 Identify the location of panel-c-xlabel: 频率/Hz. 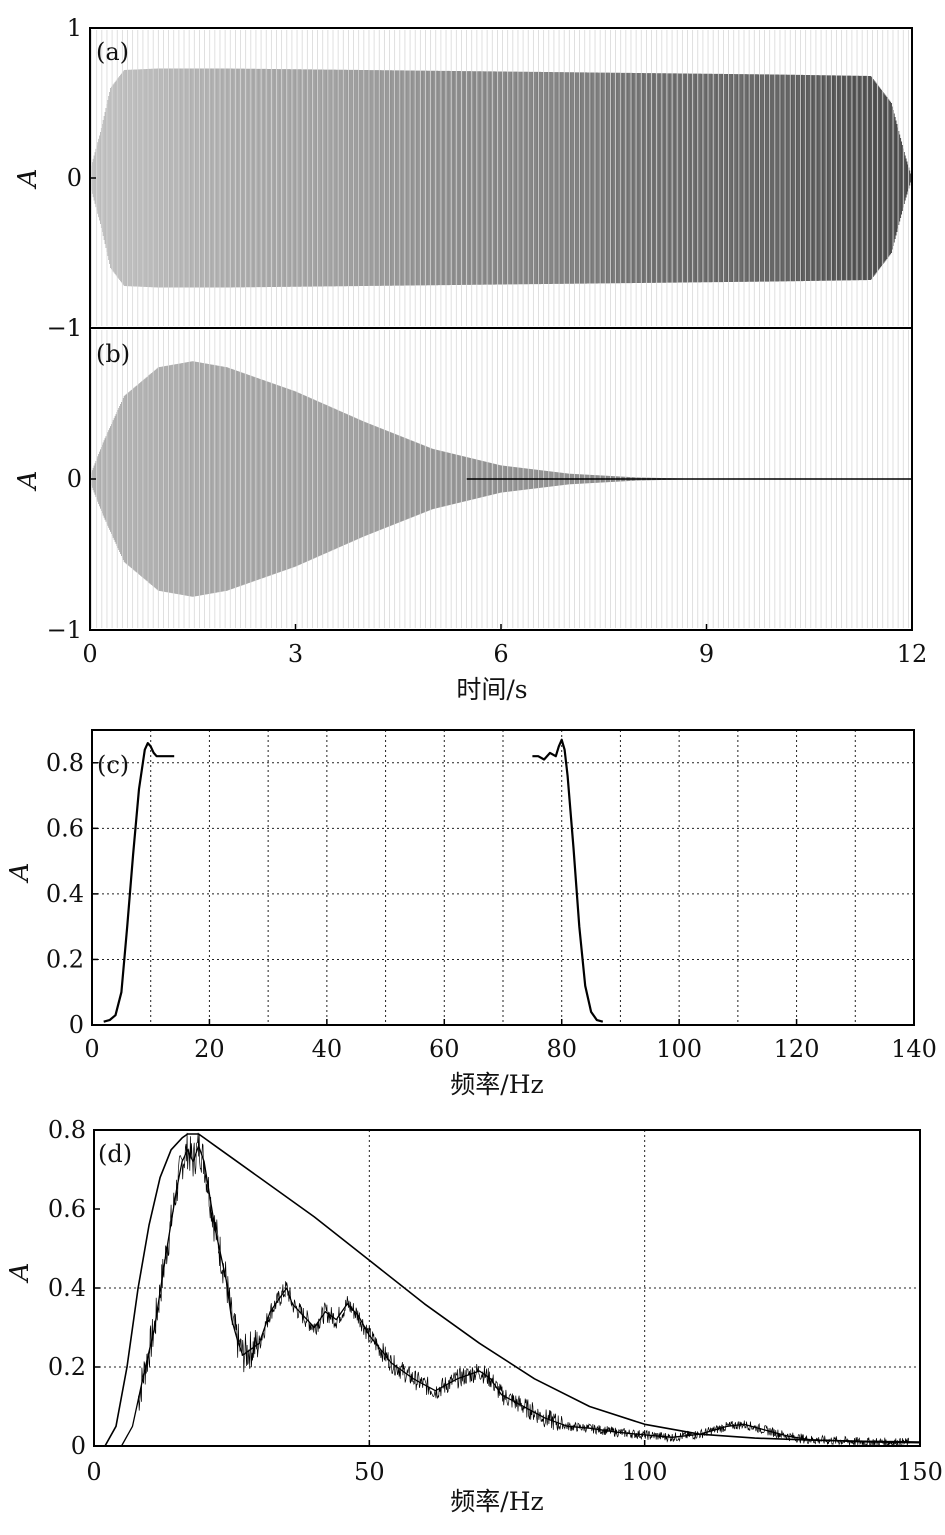
(496, 1084).